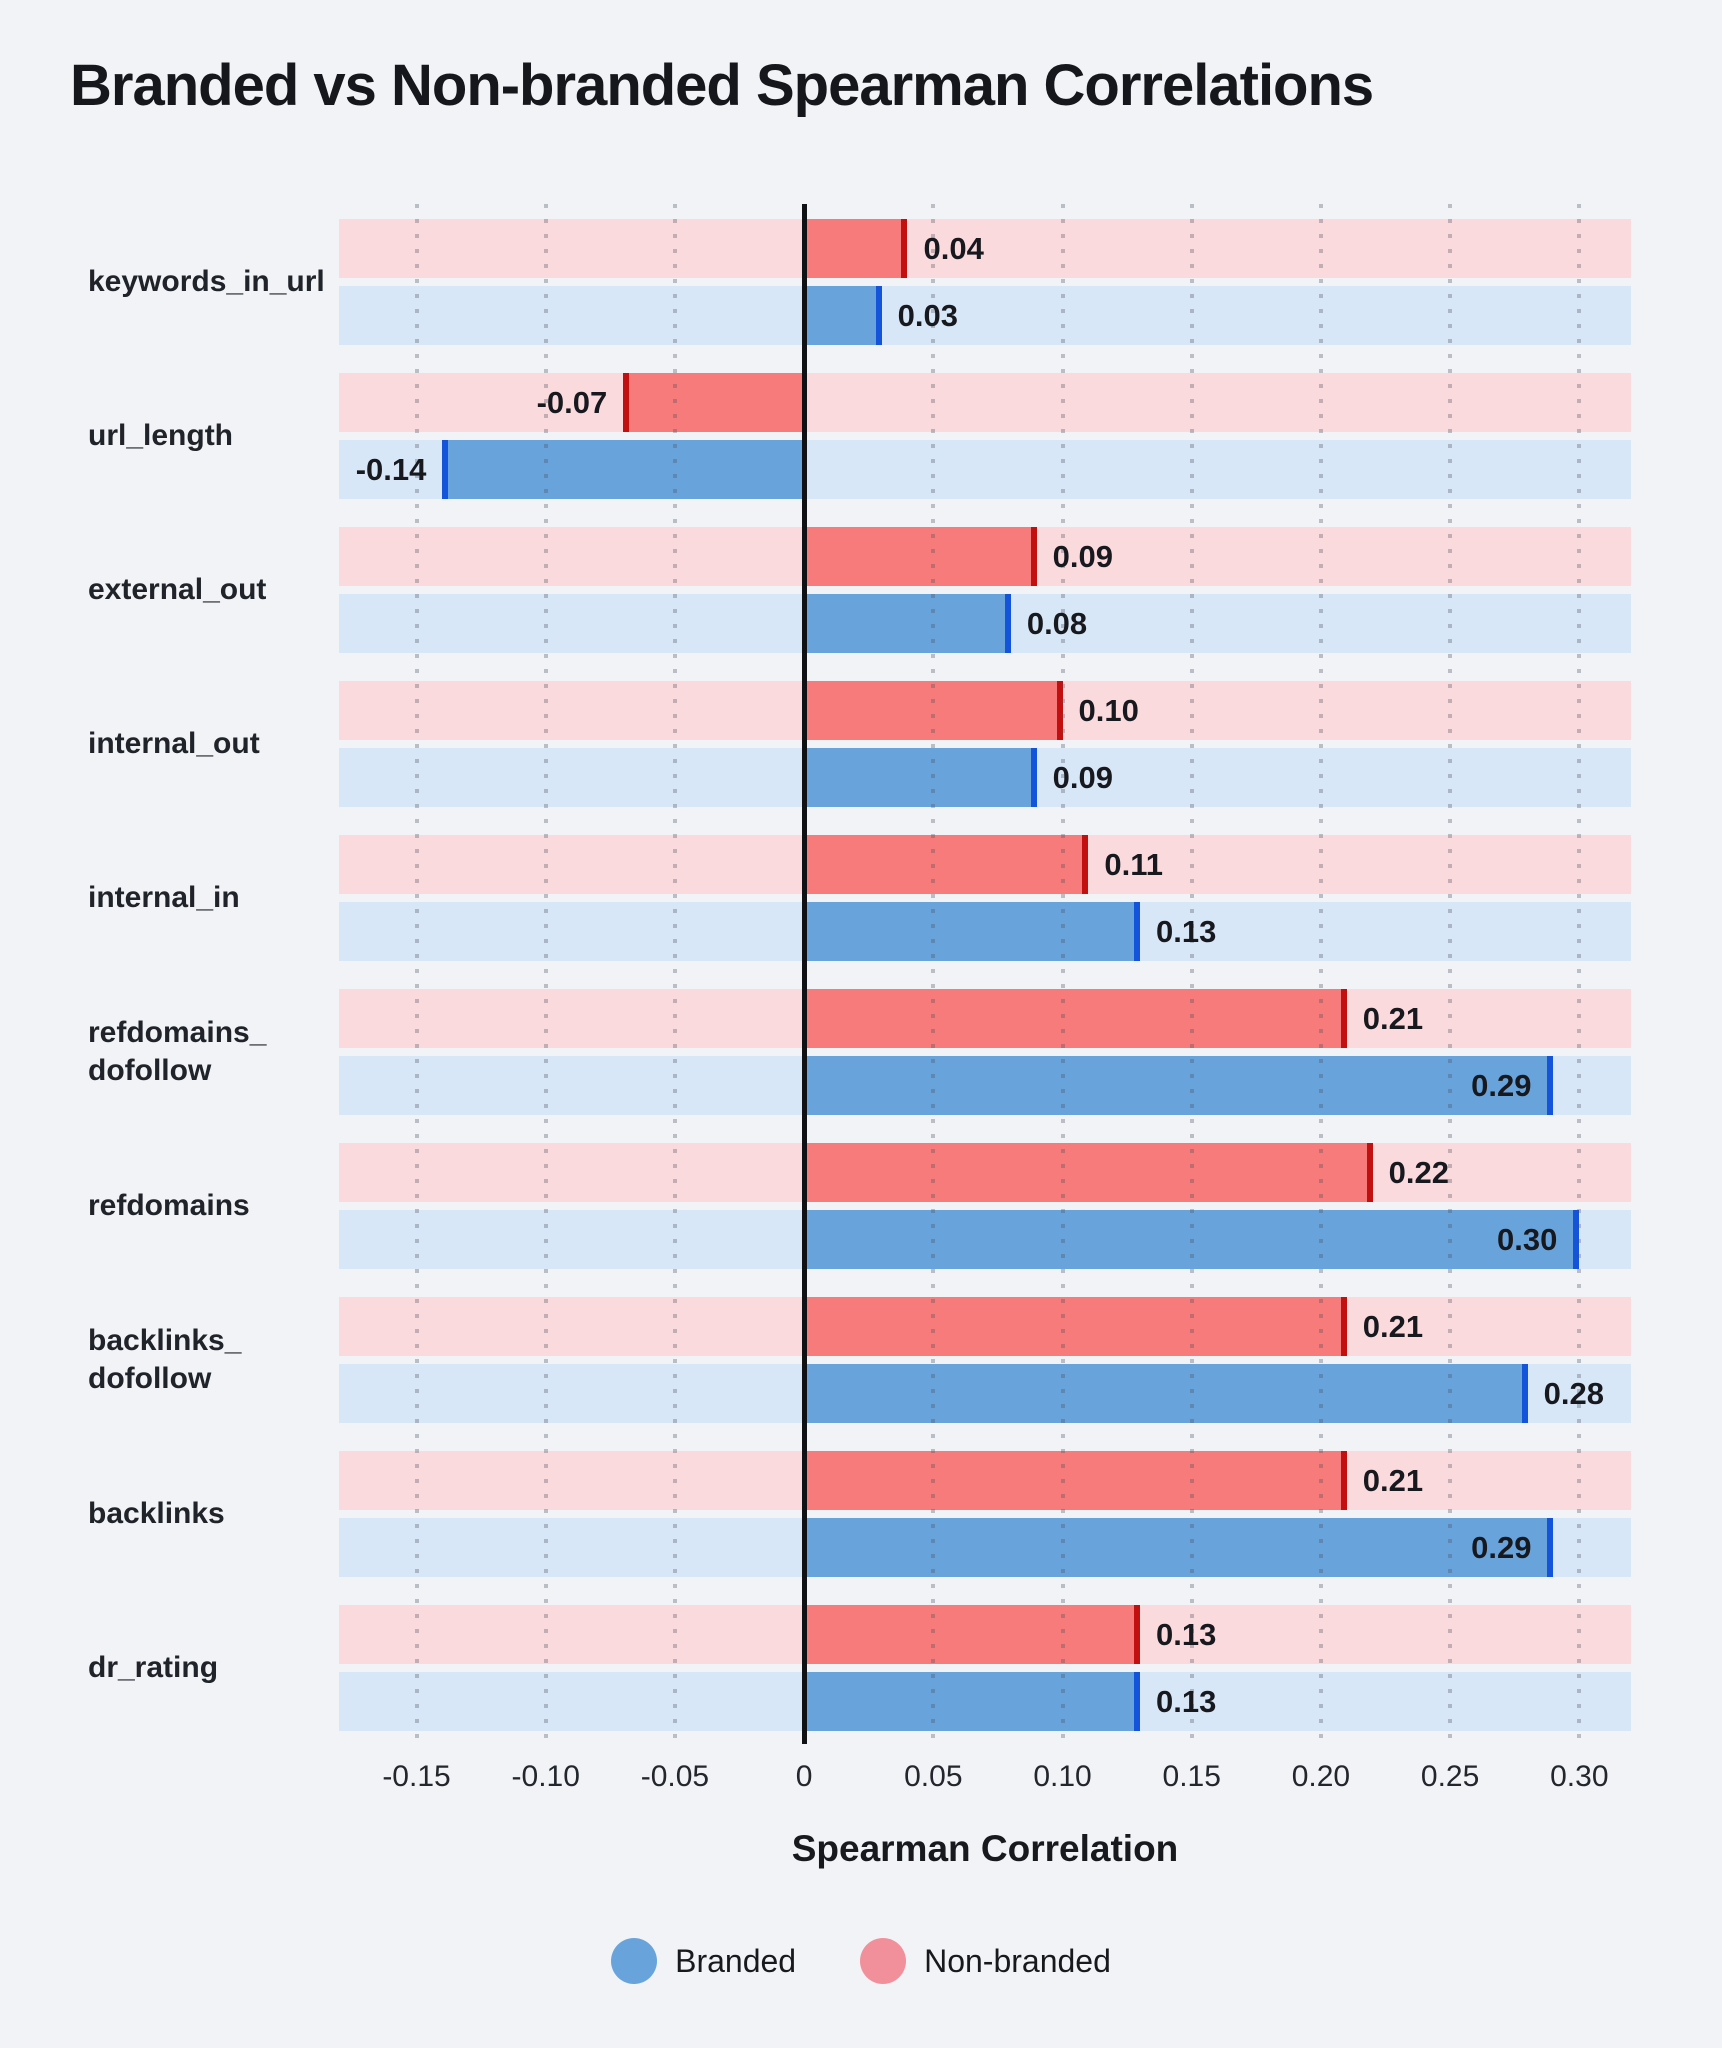  Describe the element at coordinates (164, 897) in the screenshot. I see `category-label-internal_in: internal_in` at that location.